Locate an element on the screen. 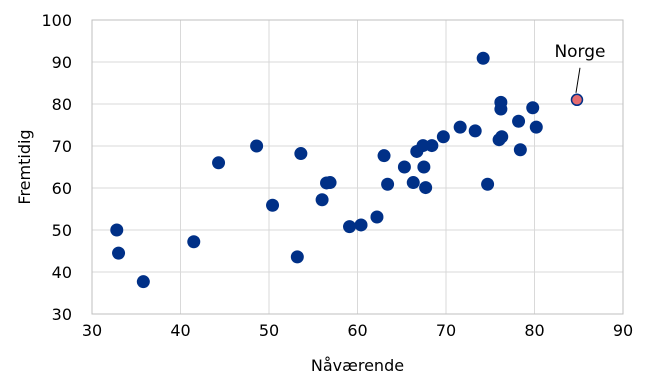 The image size is (645, 376). x-tick-label: 70 is located at coordinates (446, 330).